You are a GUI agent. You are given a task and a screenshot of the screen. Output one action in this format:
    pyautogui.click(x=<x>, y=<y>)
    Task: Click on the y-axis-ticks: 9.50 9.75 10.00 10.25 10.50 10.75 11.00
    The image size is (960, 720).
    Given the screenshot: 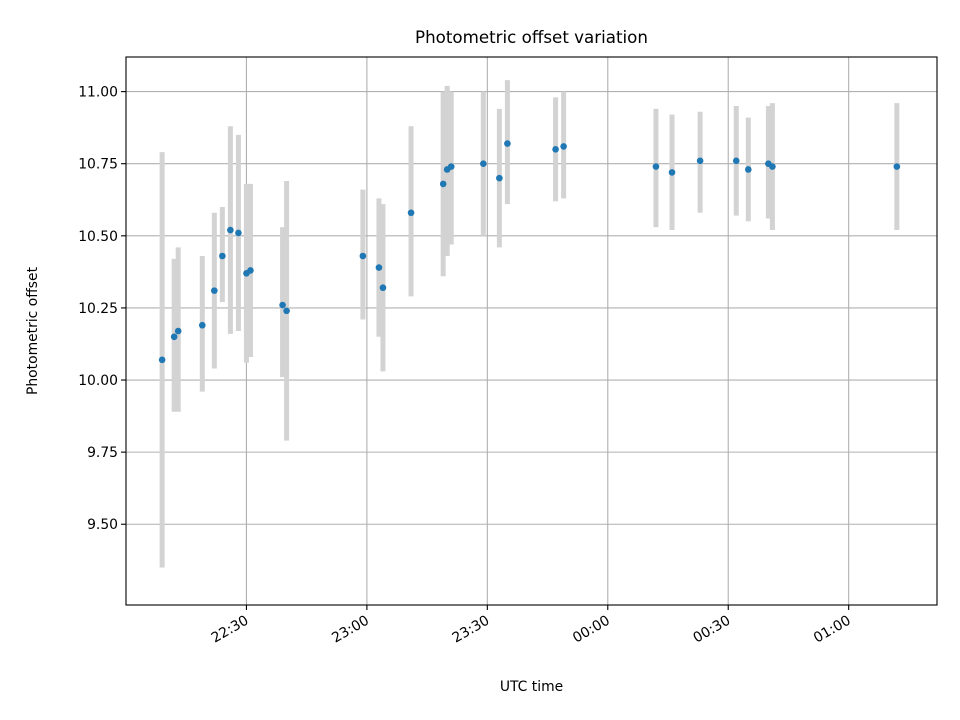 What is the action you would take?
    pyautogui.click(x=102, y=309)
    